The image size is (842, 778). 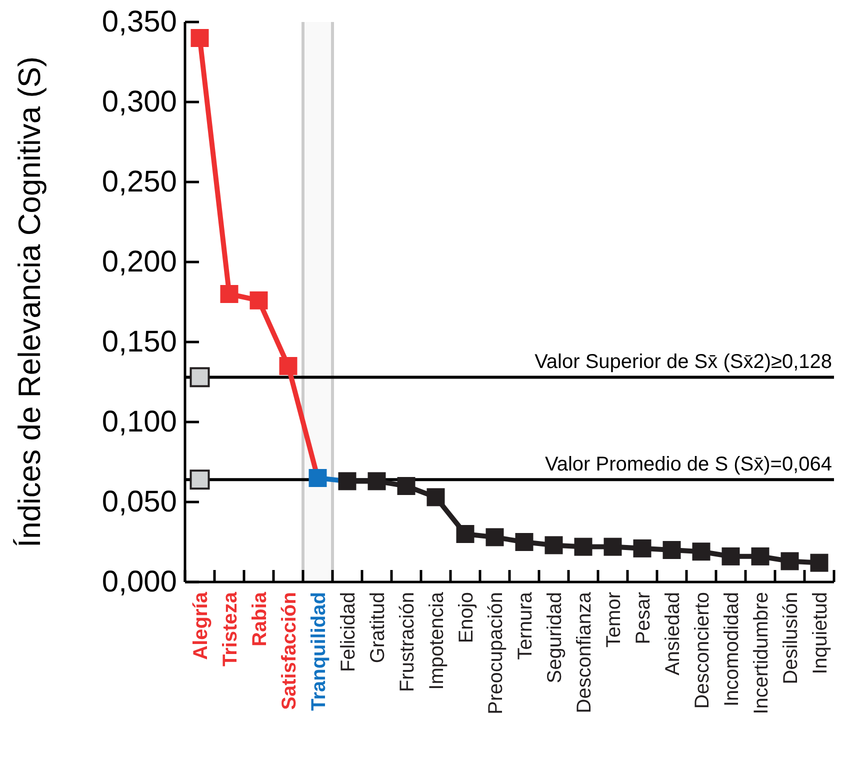 What do you see at coordinates (791, 638) in the screenshot?
I see `x-tick-label: Desilusión` at bounding box center [791, 638].